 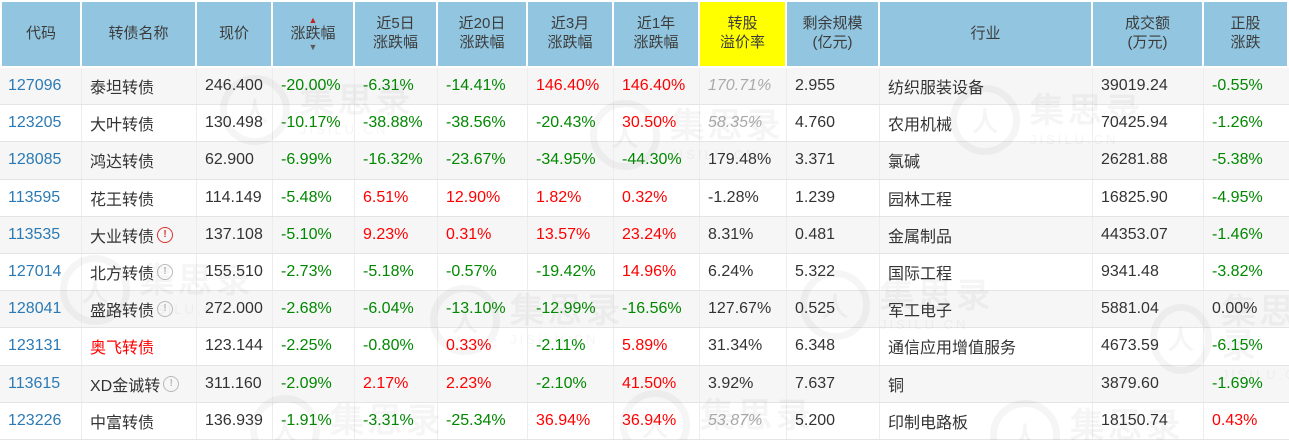 What do you see at coordinates (393, 123) in the screenshot?
I see `cell-change-5d-value: -38.88%` at bounding box center [393, 123].